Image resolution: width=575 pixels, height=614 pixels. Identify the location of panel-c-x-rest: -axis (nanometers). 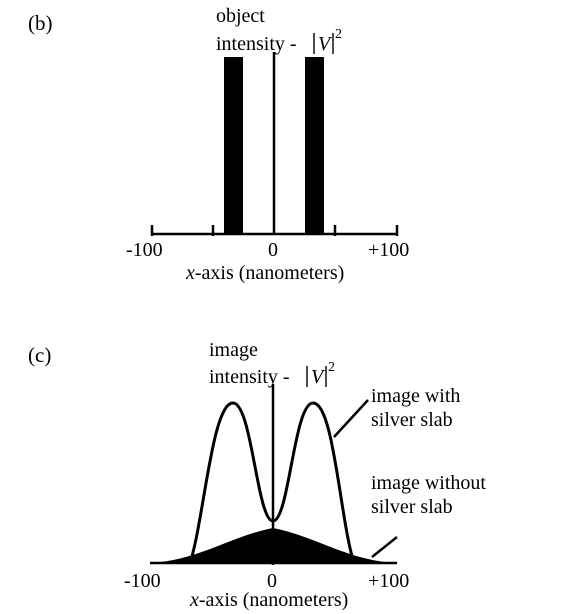
(273, 600).